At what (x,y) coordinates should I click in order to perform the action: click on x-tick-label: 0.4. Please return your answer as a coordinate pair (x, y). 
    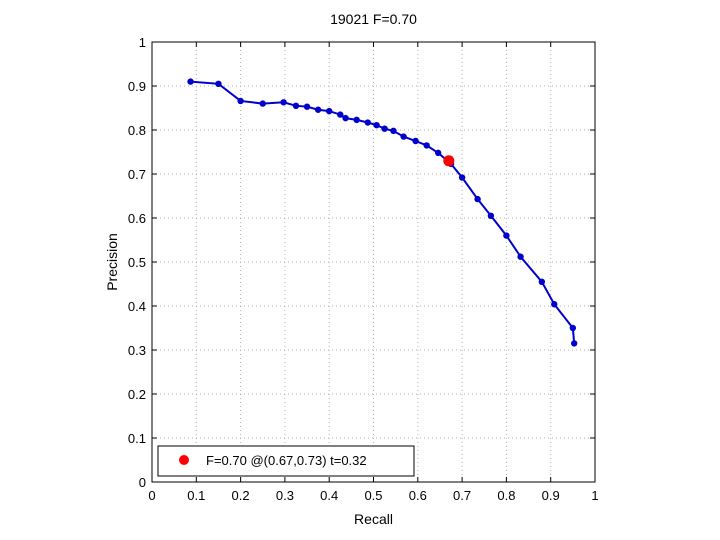
    Looking at the image, I should click on (329, 495).